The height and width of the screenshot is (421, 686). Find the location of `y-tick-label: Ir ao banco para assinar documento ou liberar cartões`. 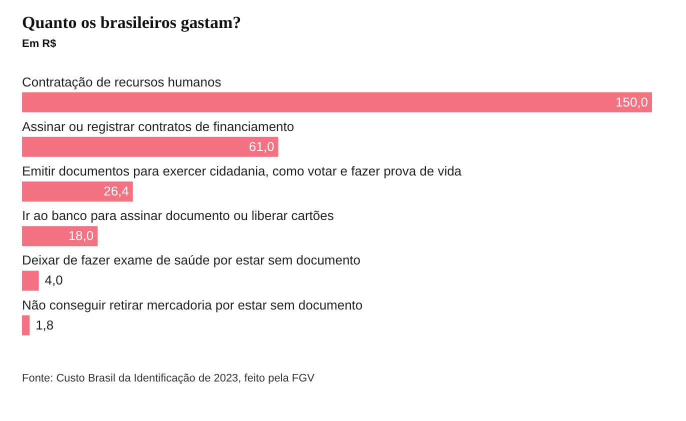

y-tick-label: Ir ao banco para assinar documento ou liberar cartões is located at coordinates (178, 216).